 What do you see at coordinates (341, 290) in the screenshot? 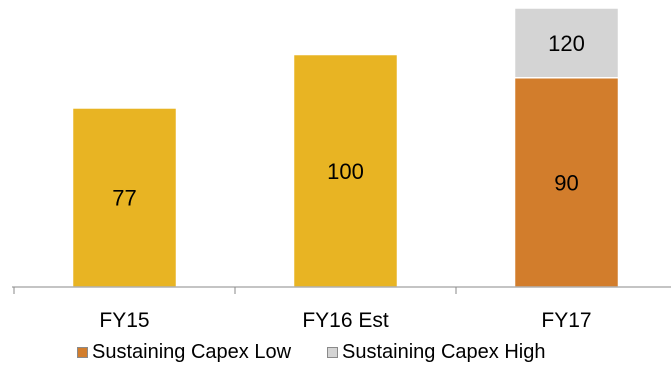
I see `x-axis` at bounding box center [341, 290].